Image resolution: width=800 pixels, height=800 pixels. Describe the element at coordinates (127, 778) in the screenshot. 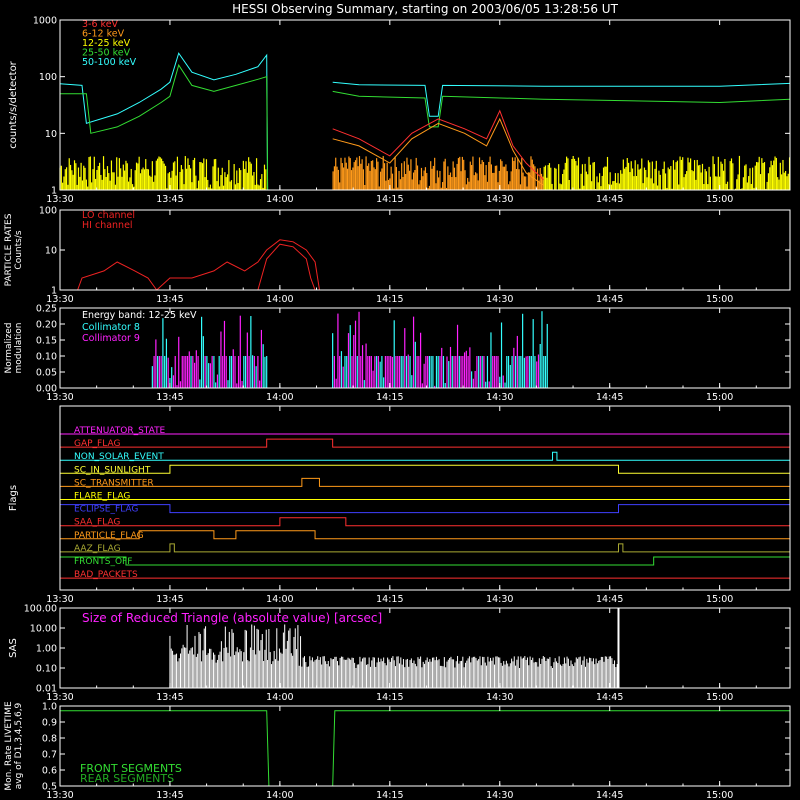

I see `legend-entry: REAR SEGMENTS` at that location.